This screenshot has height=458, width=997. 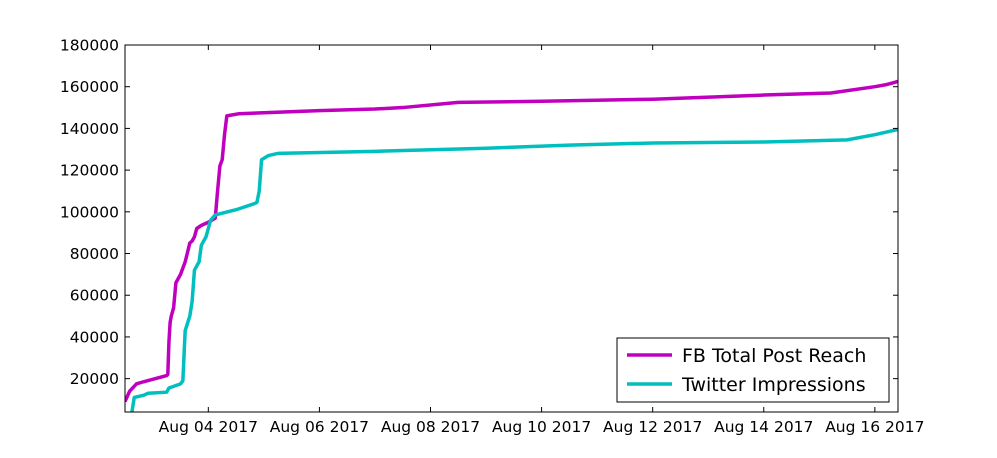 What do you see at coordinates (89, 171) in the screenshot?
I see `y-tick-label: 120000` at bounding box center [89, 171].